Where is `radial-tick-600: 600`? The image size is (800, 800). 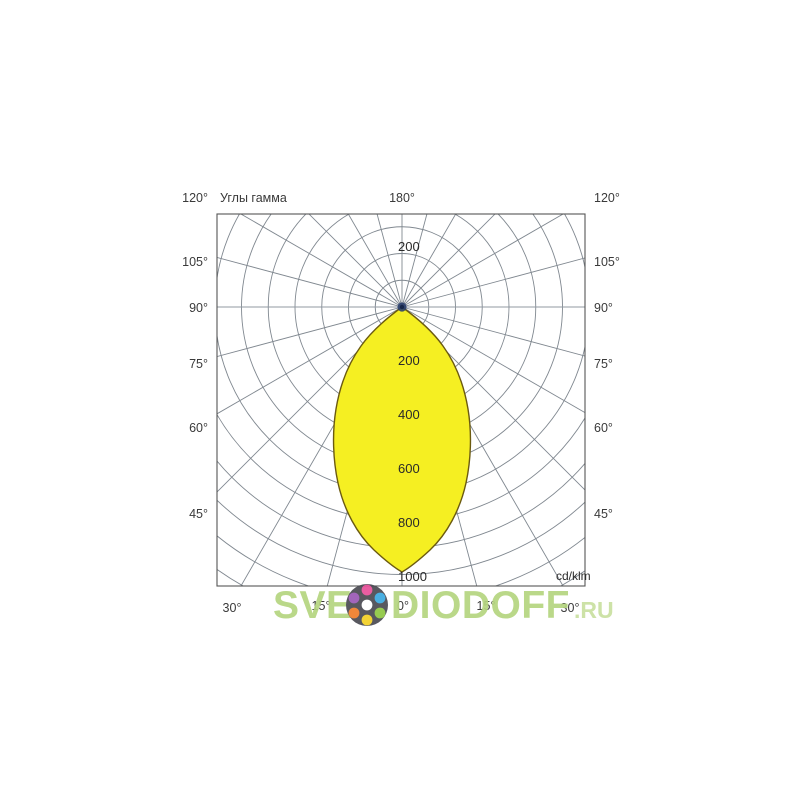 radial-tick-600: 600 is located at coordinates (409, 468).